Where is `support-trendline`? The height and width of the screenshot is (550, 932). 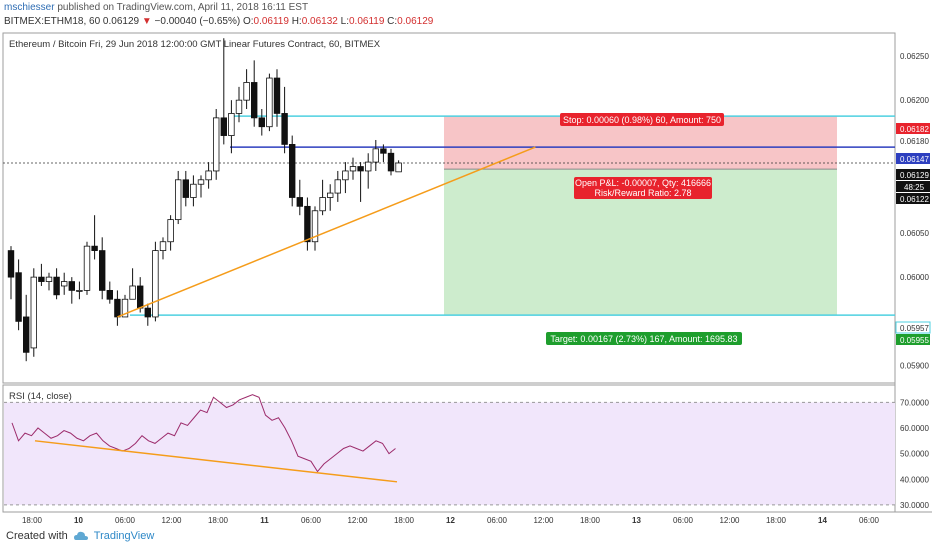 support-trendline is located at coordinates (326, 232).